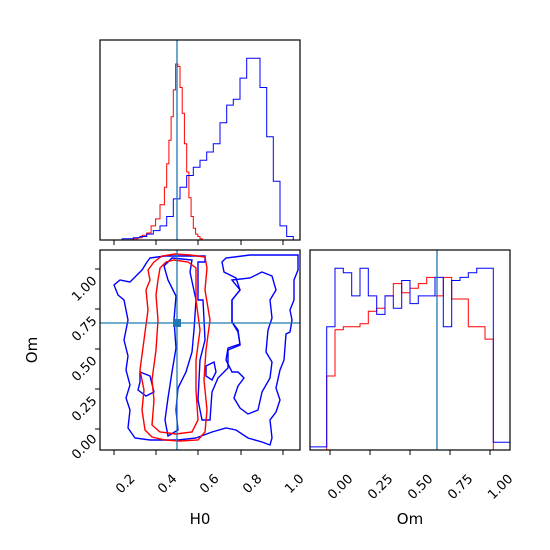  What do you see at coordinates (251, 343) in the screenshot?
I see `blue-contour-inner-right` at bounding box center [251, 343].